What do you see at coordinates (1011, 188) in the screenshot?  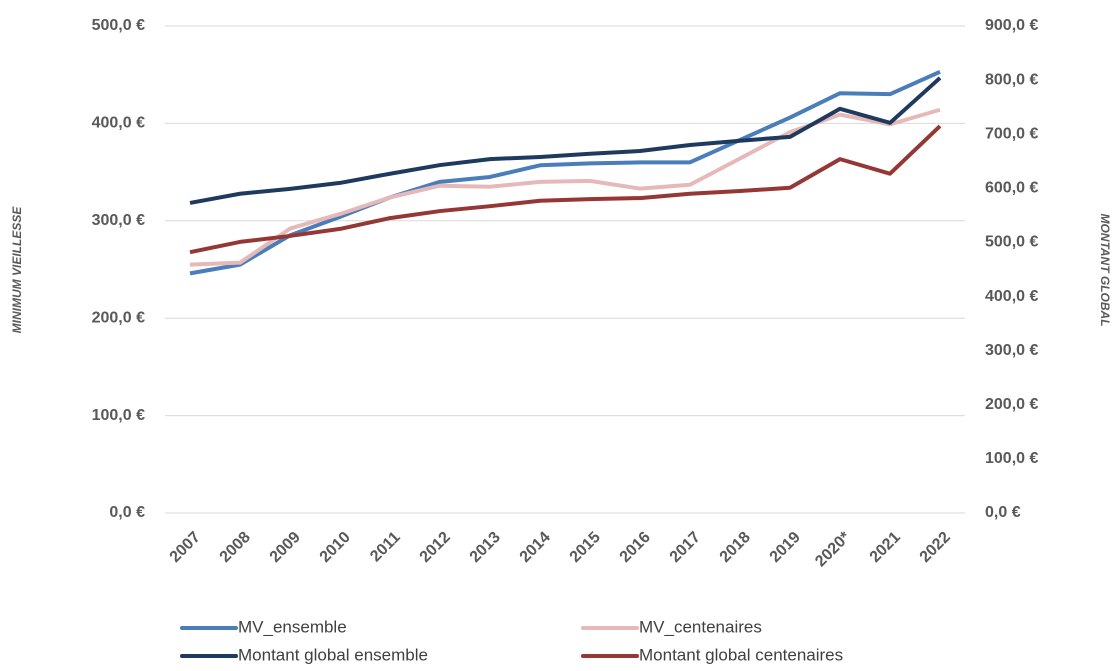 I see `y2-tick-label: 600,0 €` at bounding box center [1011, 188].